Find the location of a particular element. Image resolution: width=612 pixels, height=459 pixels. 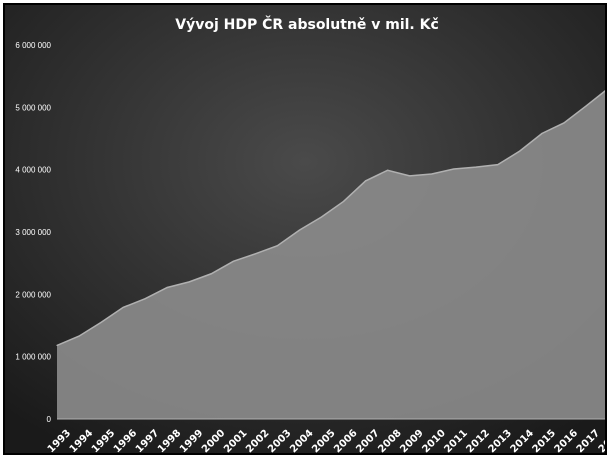

y-tick-label: 4 000 000 is located at coordinates (33, 170).